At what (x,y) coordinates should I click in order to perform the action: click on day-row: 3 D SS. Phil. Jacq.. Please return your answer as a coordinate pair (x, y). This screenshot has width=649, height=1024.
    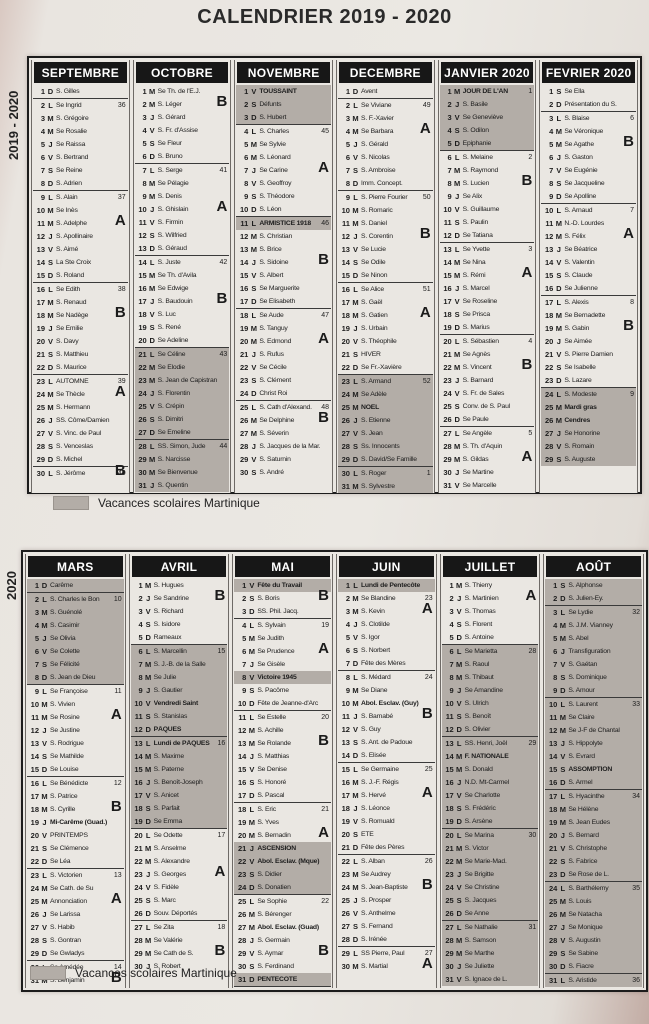
    Looking at the image, I should click on (282, 612).